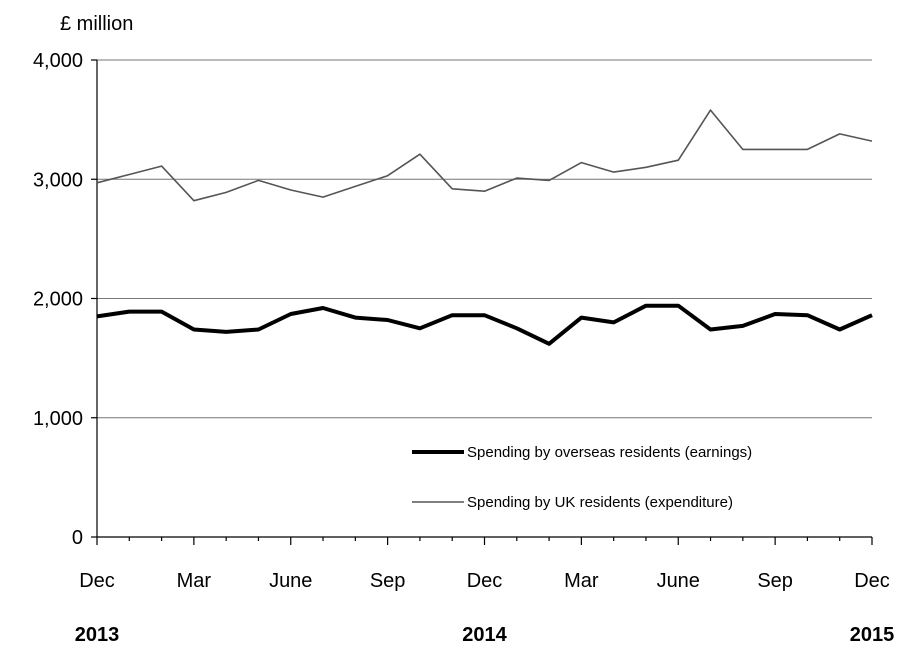 This screenshot has height=650, width=898. What do you see at coordinates (58, 61) in the screenshot?
I see `y-tick-label: 4,000` at bounding box center [58, 61].